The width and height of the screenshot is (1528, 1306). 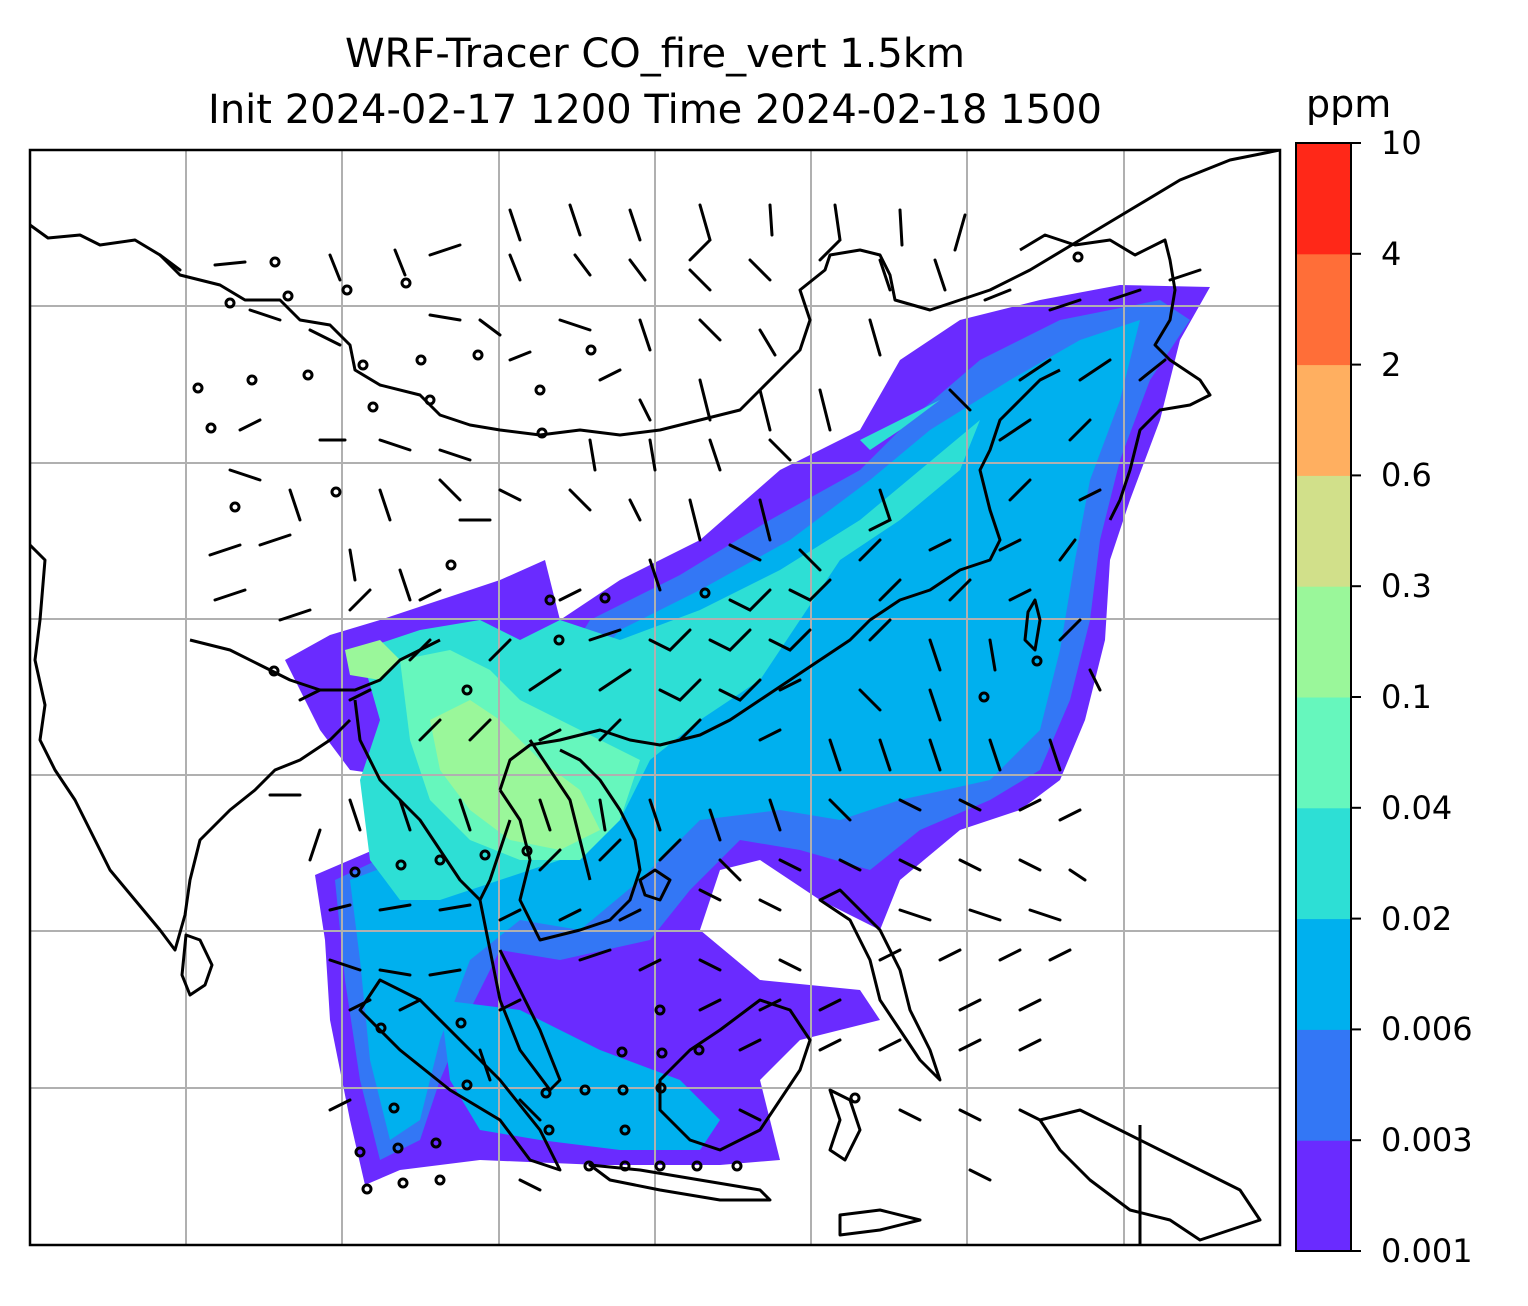 What do you see at coordinates (1427, 1029) in the screenshot?
I see `colorbar-tick-label: 0.006` at bounding box center [1427, 1029].